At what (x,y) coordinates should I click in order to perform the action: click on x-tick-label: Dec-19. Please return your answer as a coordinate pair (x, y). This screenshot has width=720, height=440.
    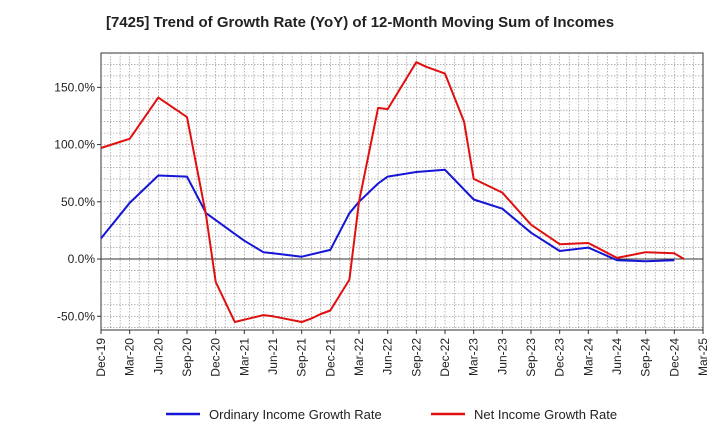
    Looking at the image, I should click on (101, 357).